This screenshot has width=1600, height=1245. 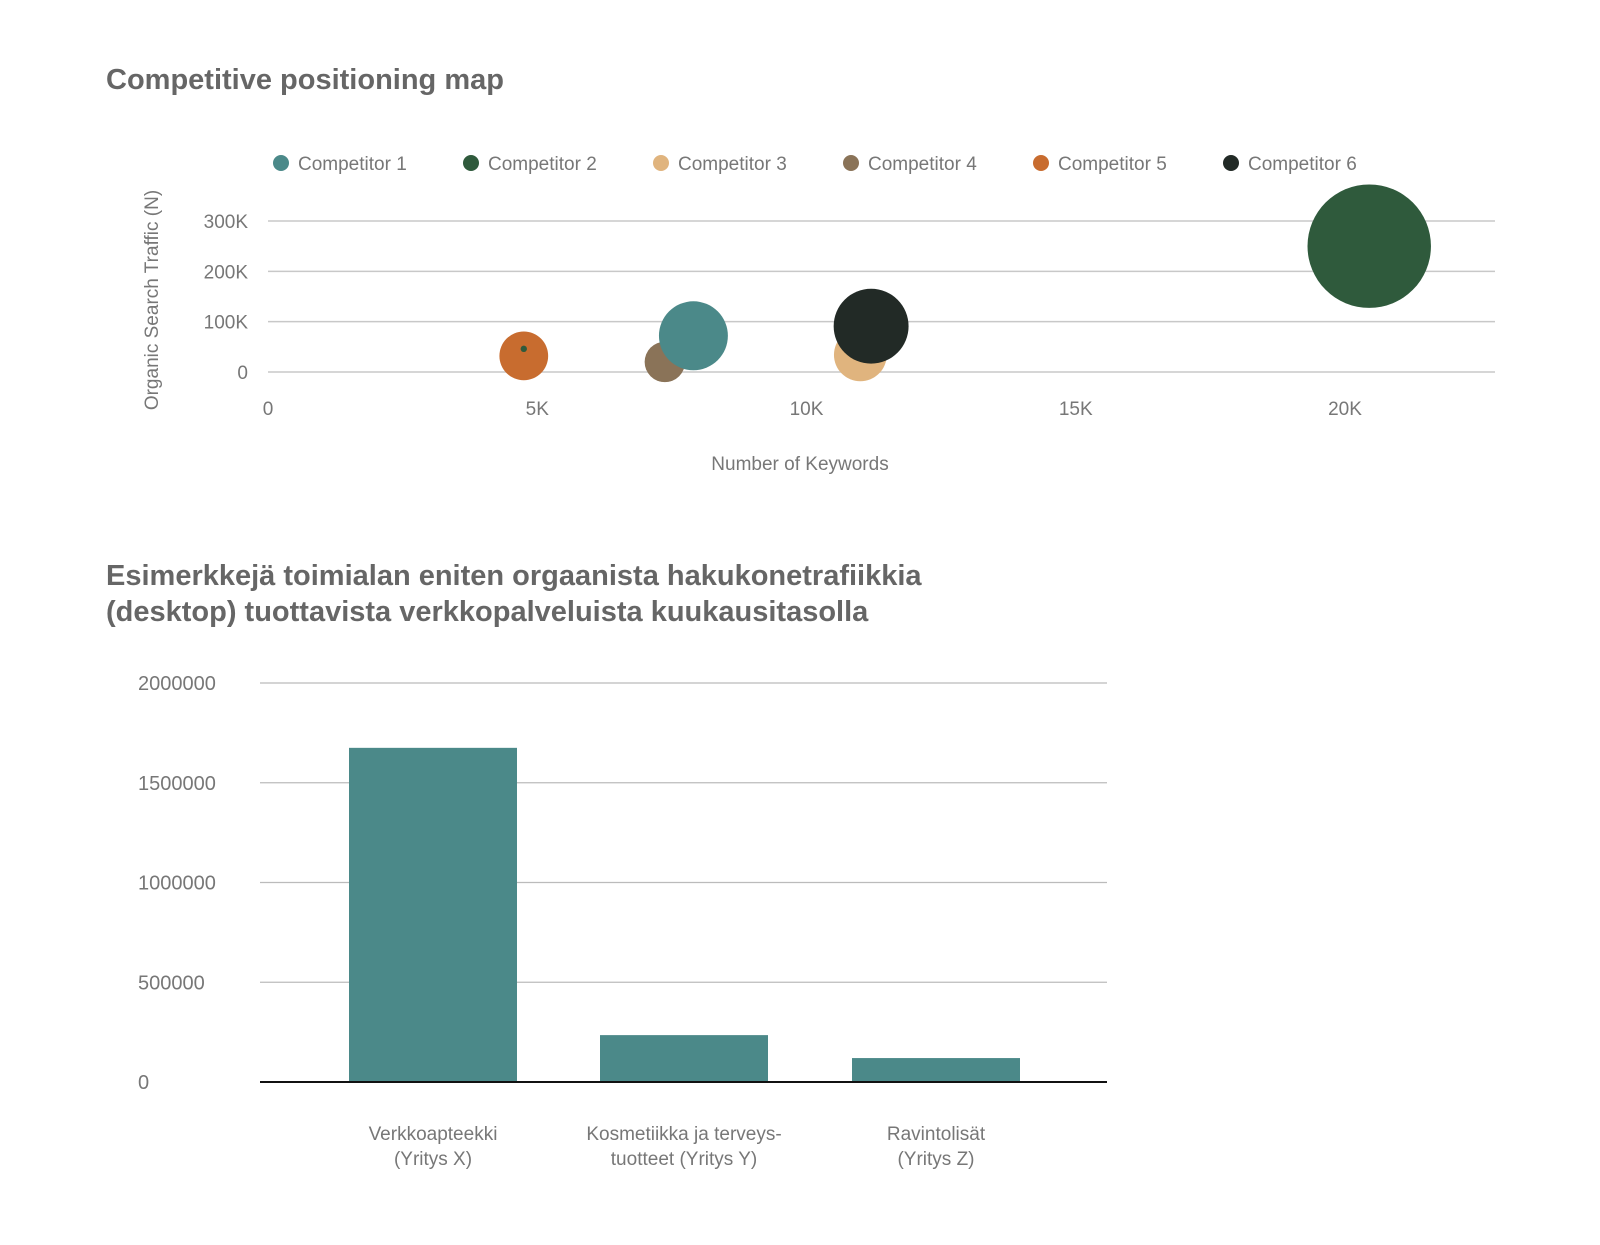 What do you see at coordinates (1076, 409) in the screenshot?
I see `scatter-x-tick-label: 15K` at bounding box center [1076, 409].